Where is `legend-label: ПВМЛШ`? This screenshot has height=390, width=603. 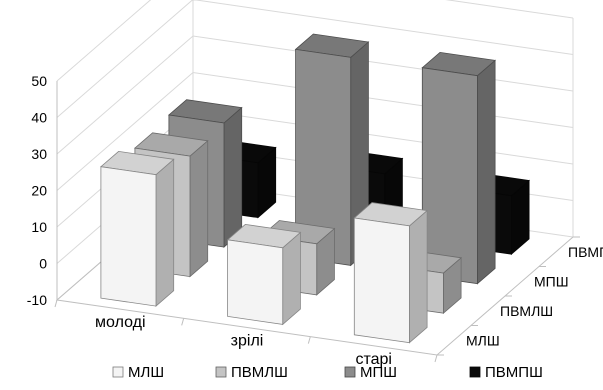
legend-label: ПВМЛШ is located at coordinates (259, 372).